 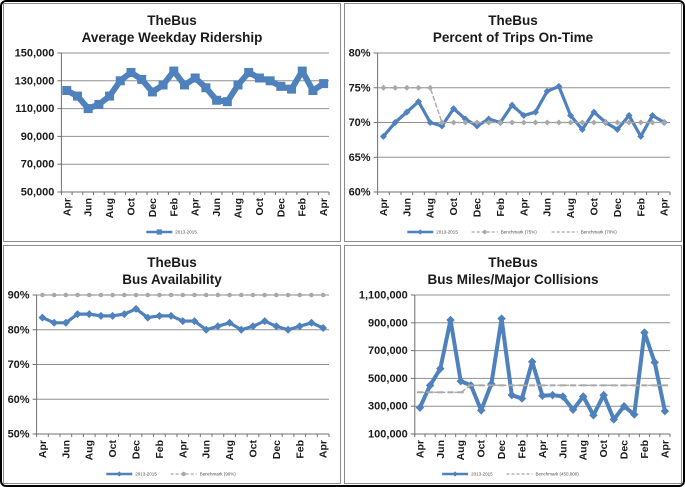 I want to click on y-axis-tick-label: 150,000, so click(x=34, y=54).